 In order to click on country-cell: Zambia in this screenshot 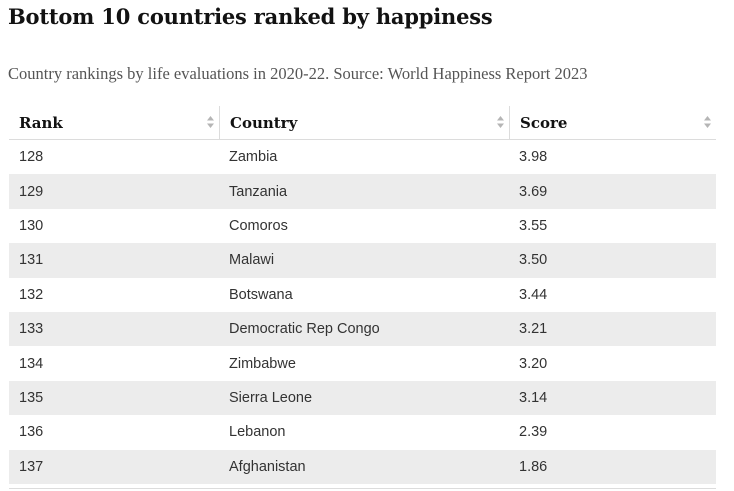, I will do `click(253, 157)`.